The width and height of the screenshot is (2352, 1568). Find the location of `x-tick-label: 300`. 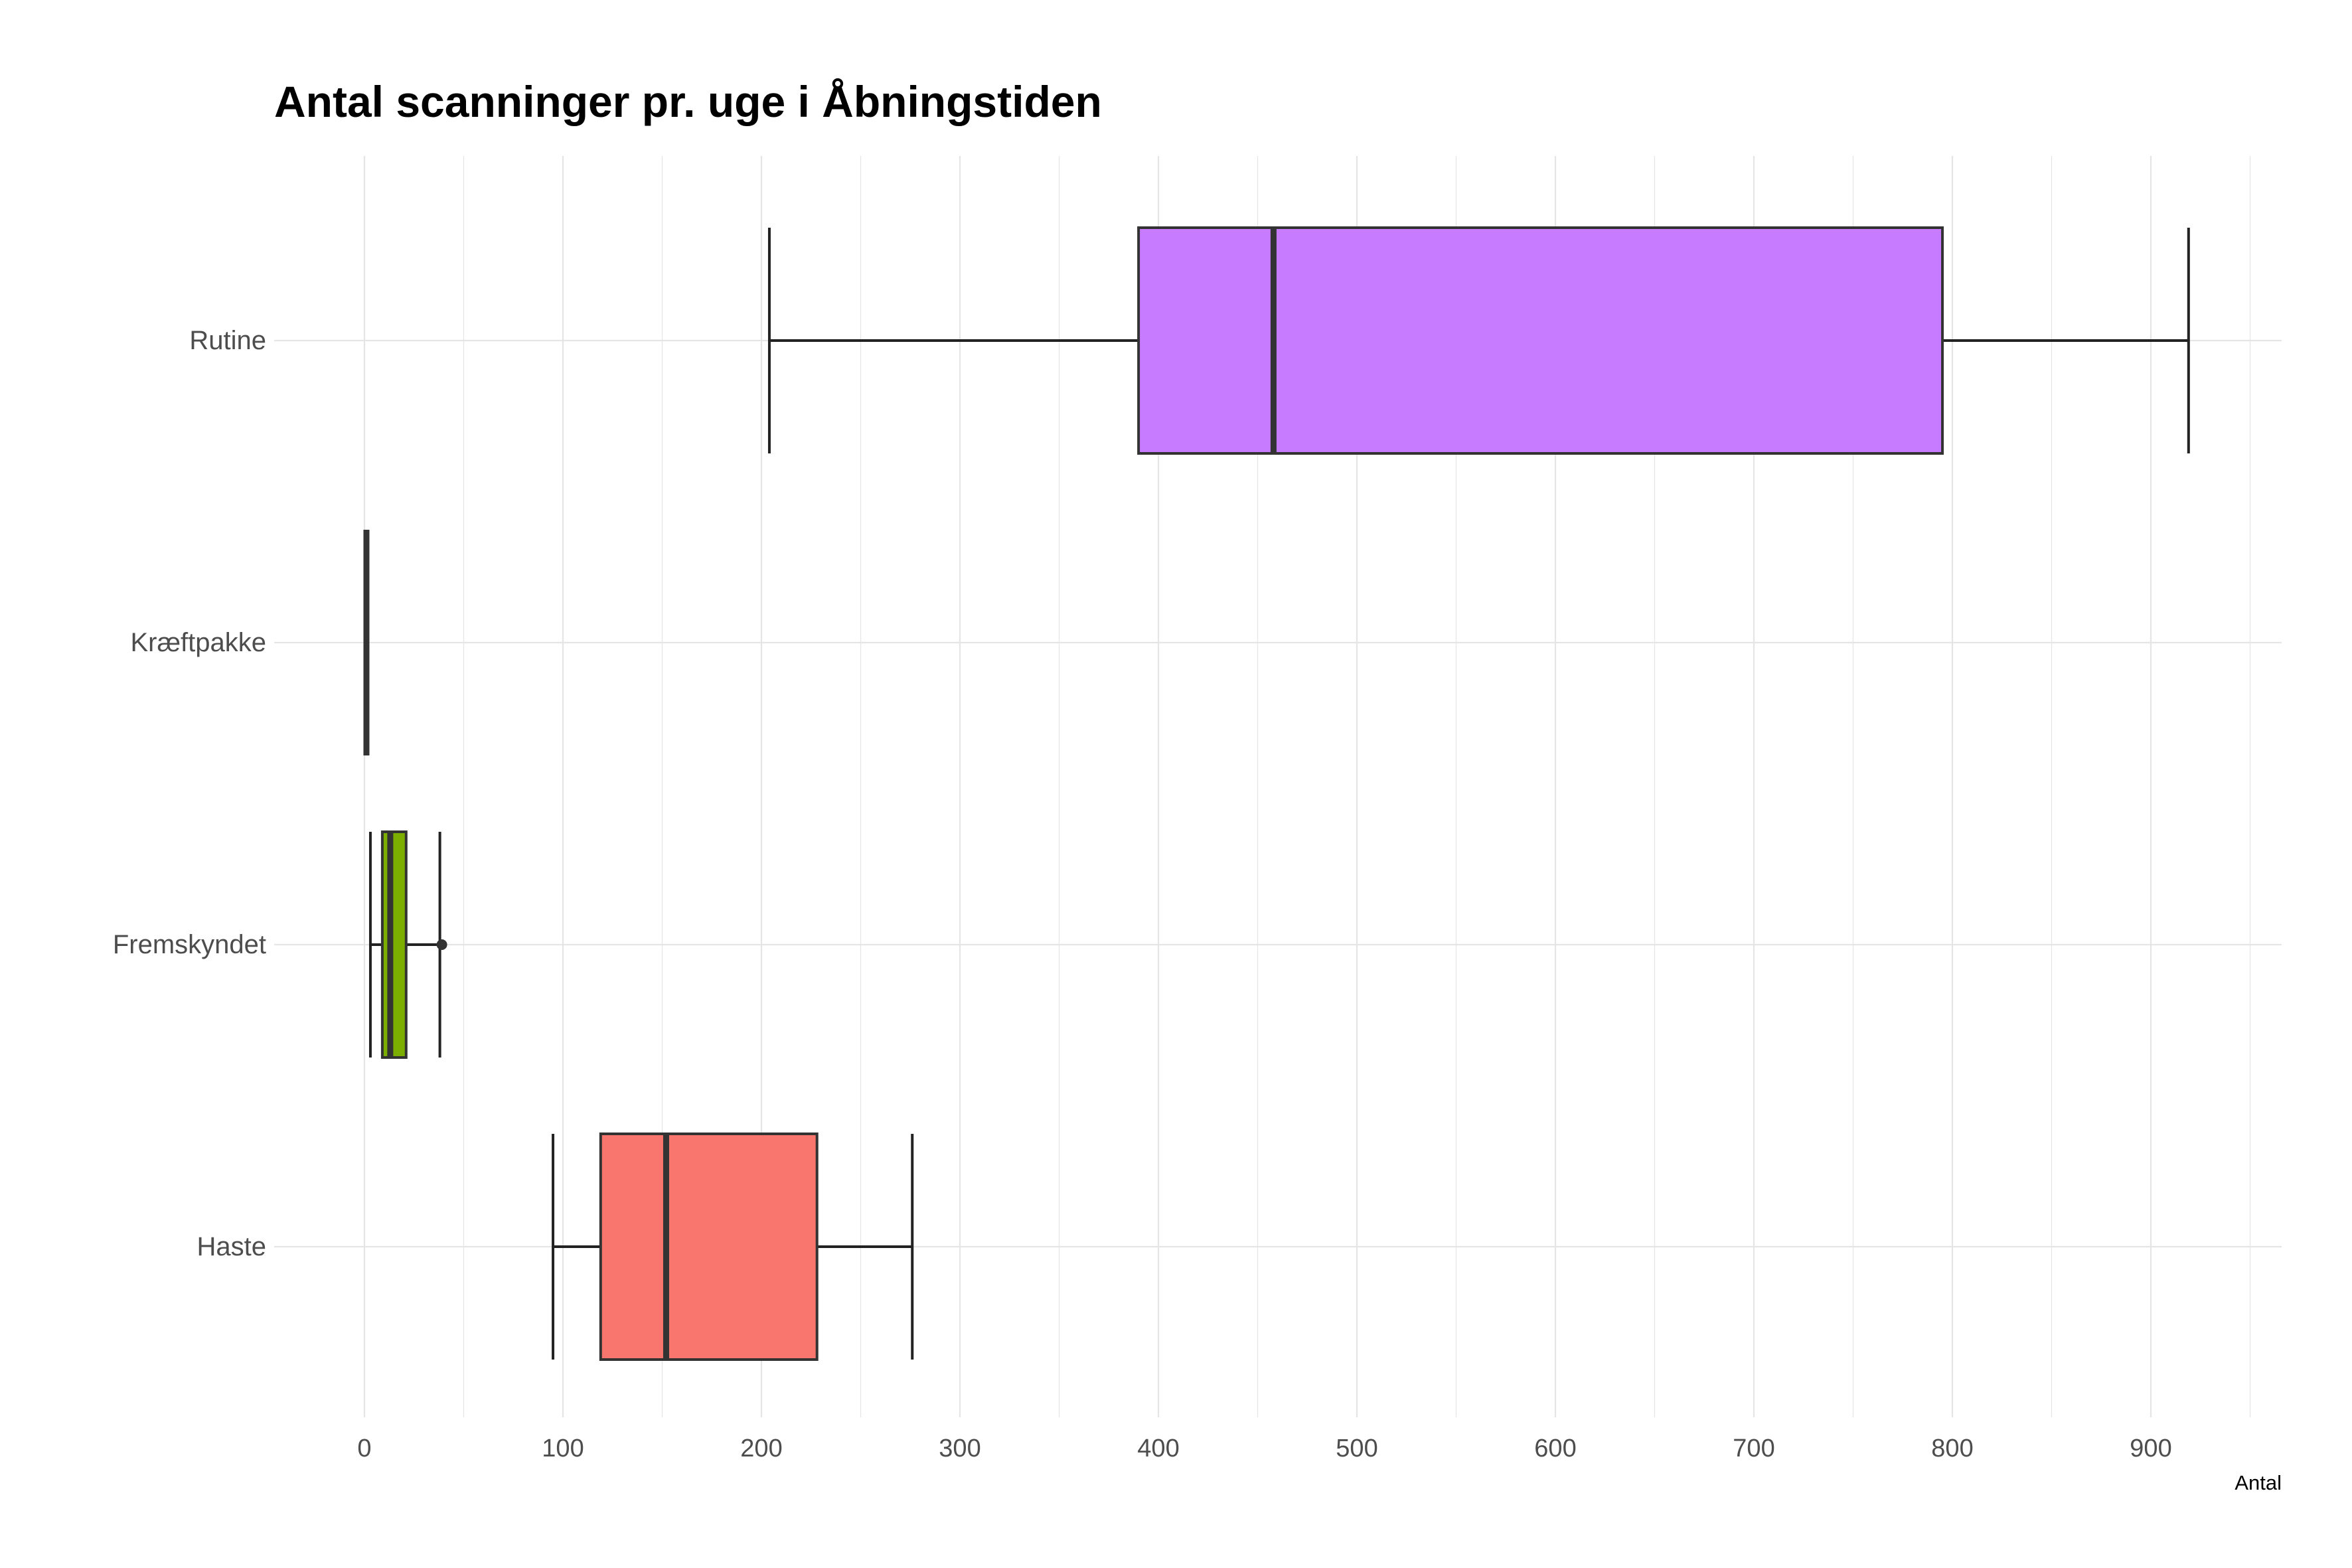

x-tick-label: 300 is located at coordinates (960, 1448).